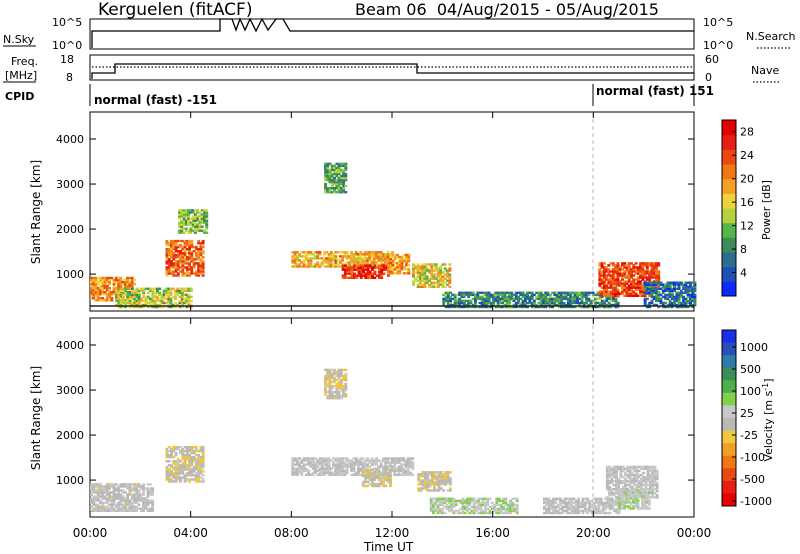  Describe the element at coordinates (392, 67) in the screenshot. I see `freq-panel-frame` at that location.